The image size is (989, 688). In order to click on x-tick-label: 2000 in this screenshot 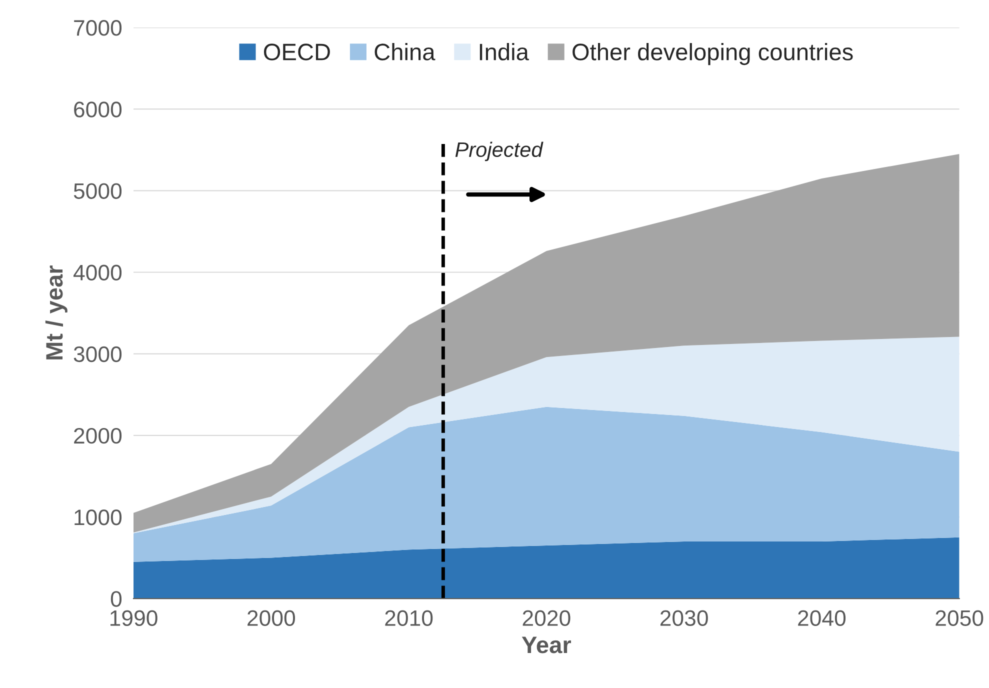, I will do `click(271, 618)`.